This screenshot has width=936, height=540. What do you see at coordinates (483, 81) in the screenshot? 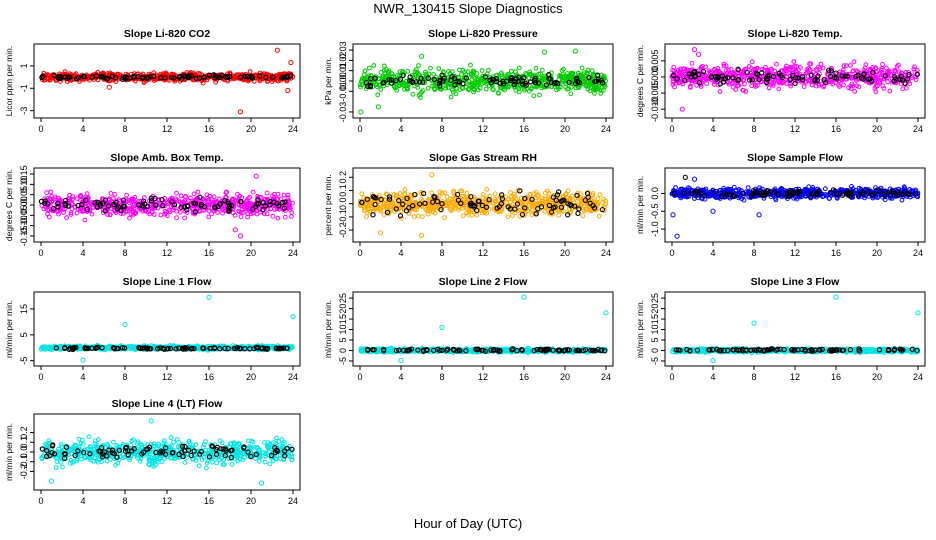
I see `data-points` at bounding box center [483, 81].